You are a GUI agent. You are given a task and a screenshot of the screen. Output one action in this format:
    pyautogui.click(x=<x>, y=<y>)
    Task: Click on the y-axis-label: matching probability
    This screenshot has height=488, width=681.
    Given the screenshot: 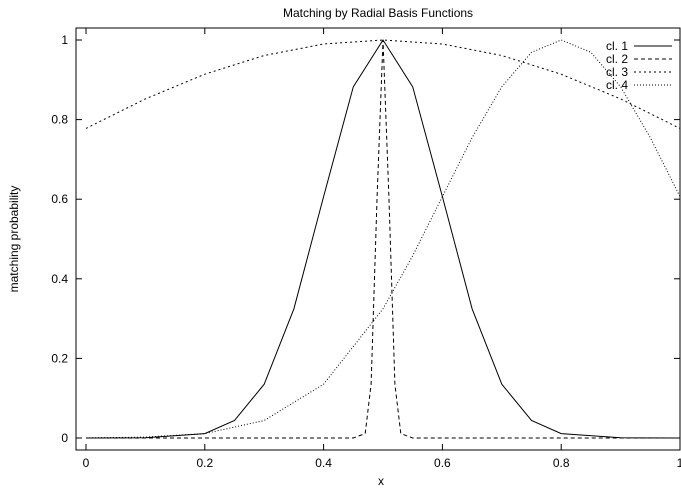 What is the action you would take?
    pyautogui.click(x=14, y=239)
    